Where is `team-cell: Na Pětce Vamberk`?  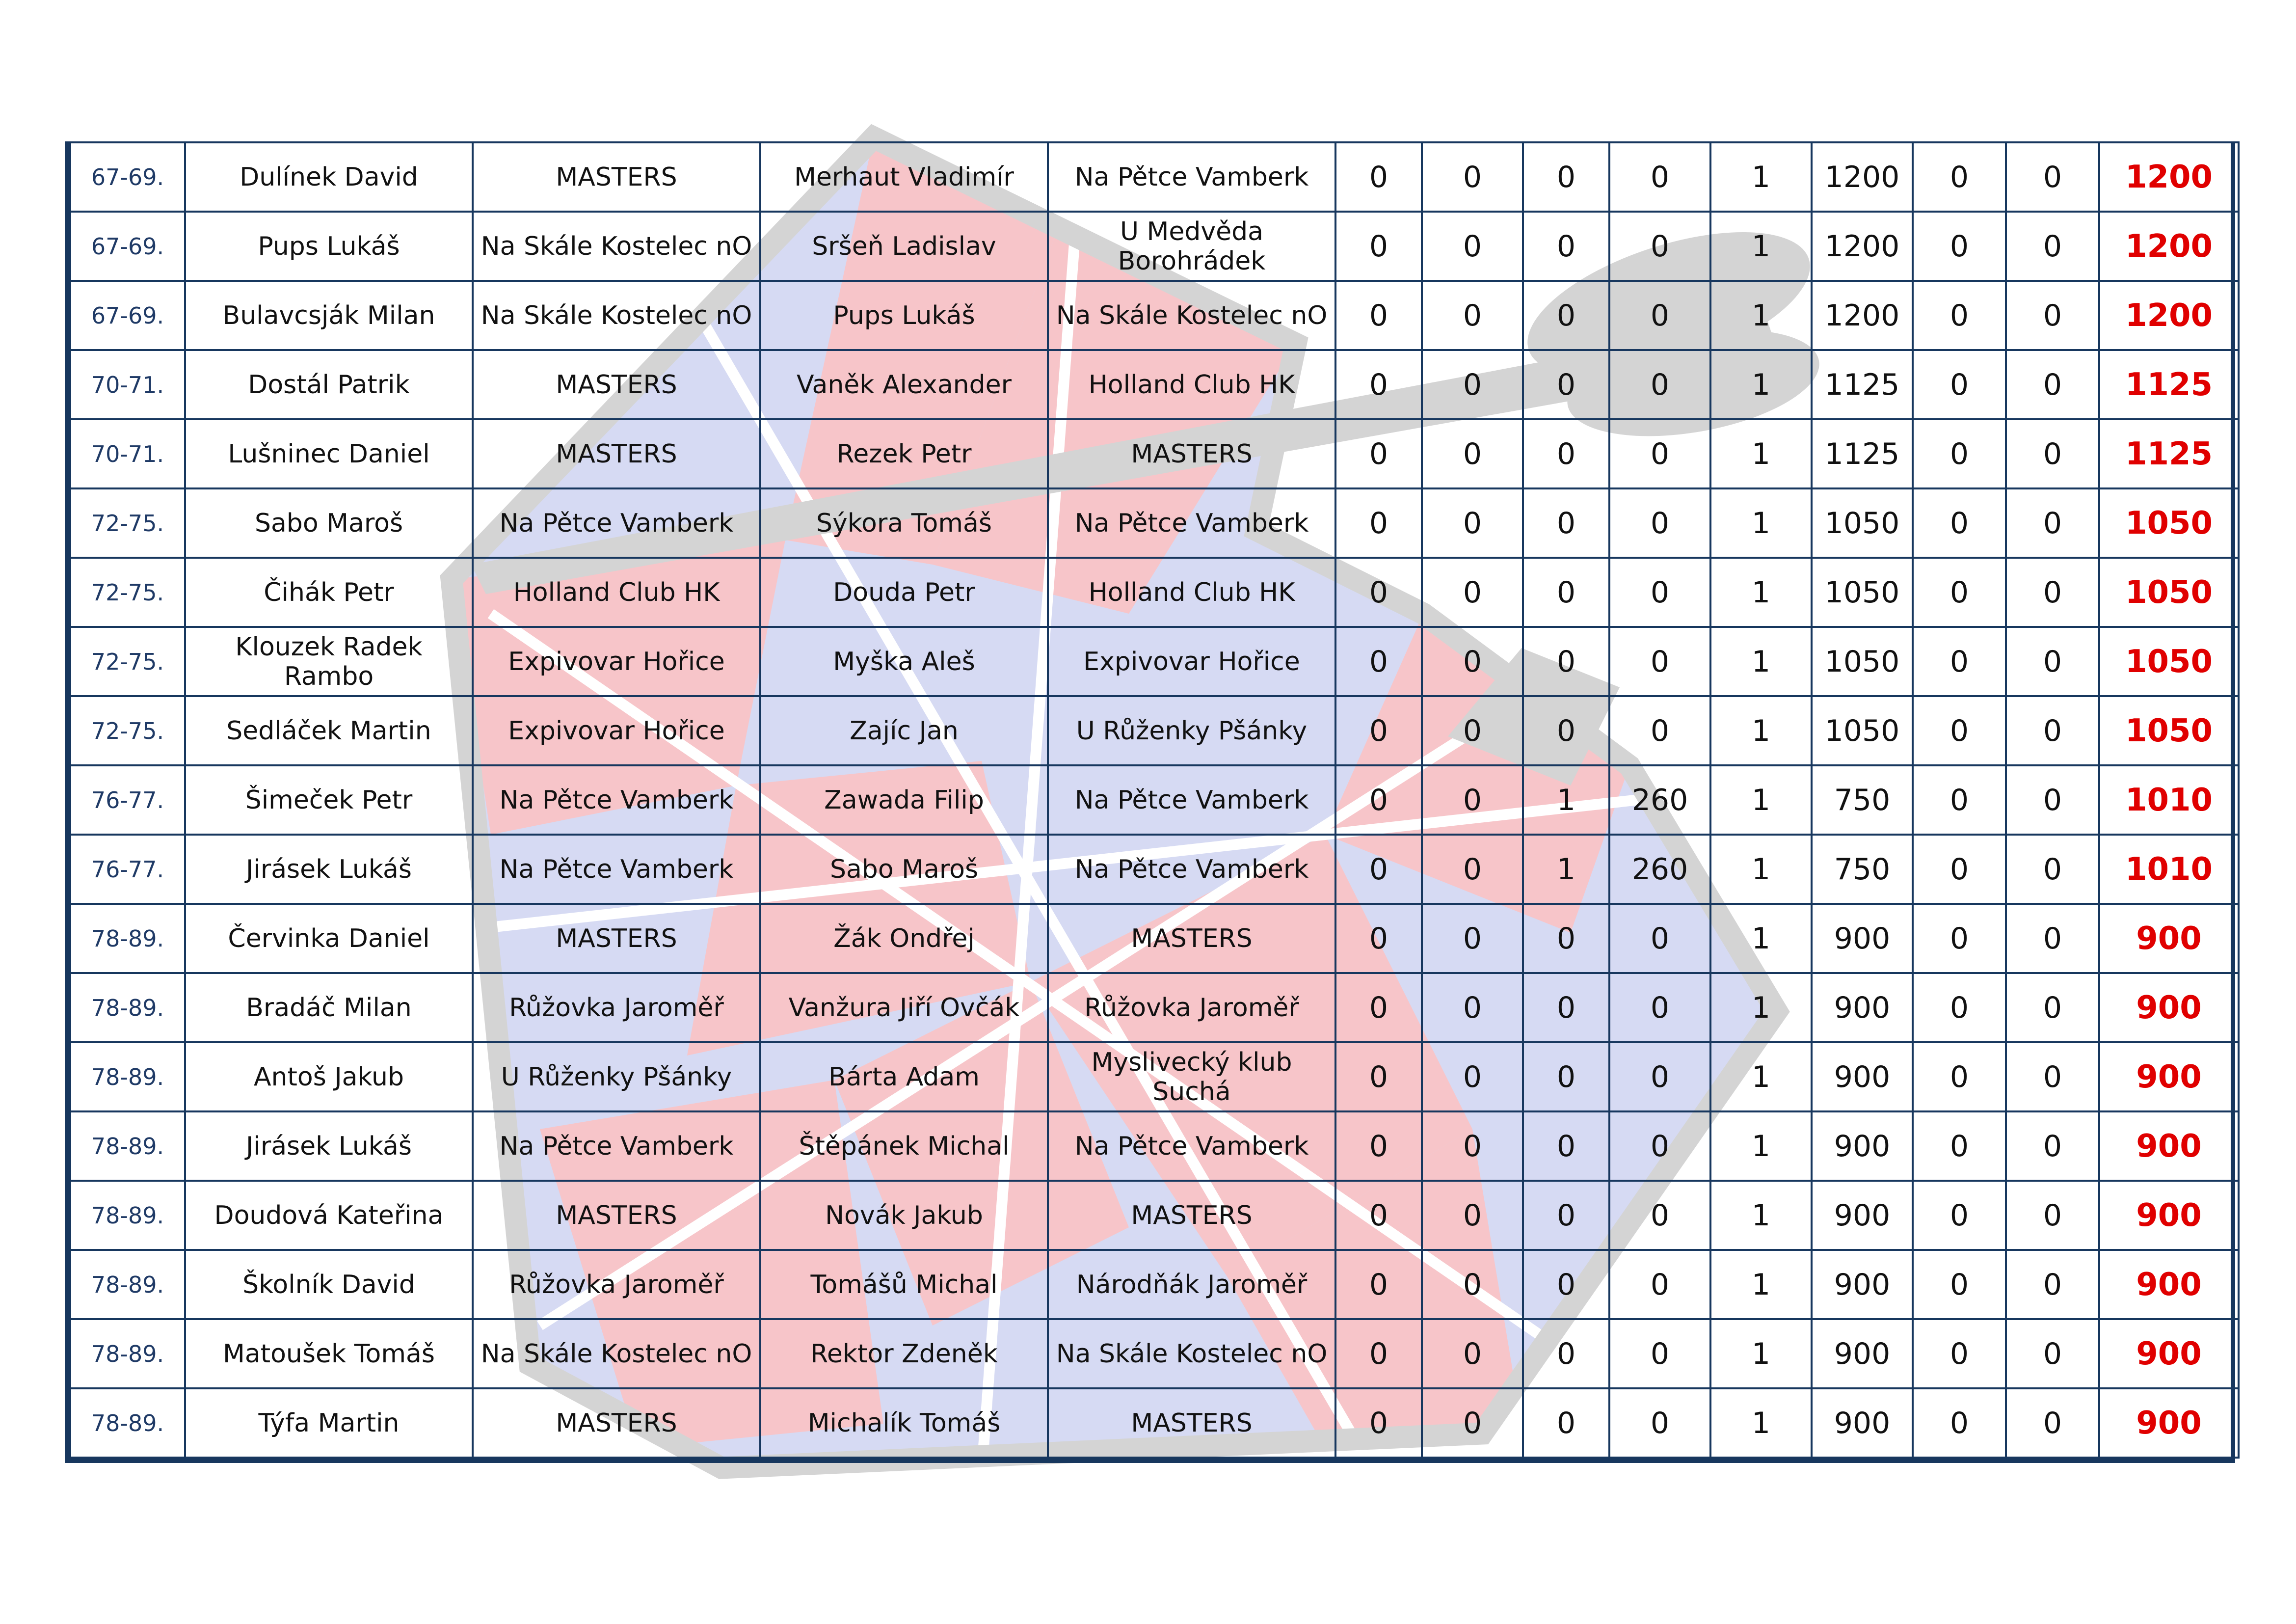 team-cell: Na Pětce Vamberk is located at coordinates (616, 869).